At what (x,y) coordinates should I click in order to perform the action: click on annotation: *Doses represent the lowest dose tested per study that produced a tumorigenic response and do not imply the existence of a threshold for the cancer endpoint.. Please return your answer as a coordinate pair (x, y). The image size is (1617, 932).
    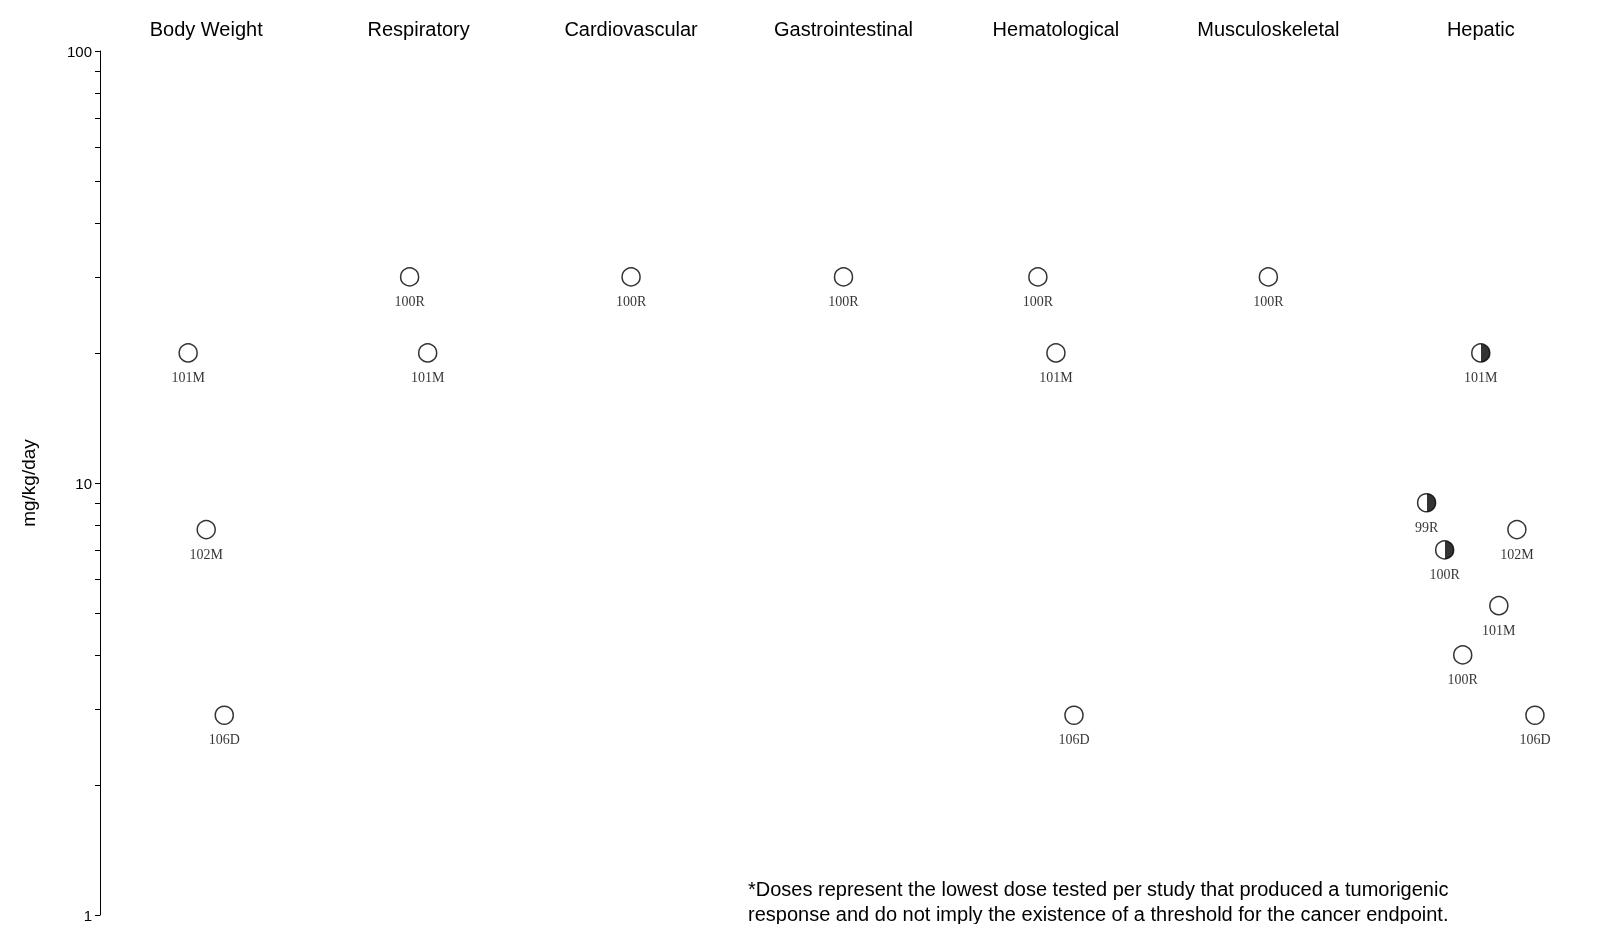
    Looking at the image, I should click on (1098, 901).